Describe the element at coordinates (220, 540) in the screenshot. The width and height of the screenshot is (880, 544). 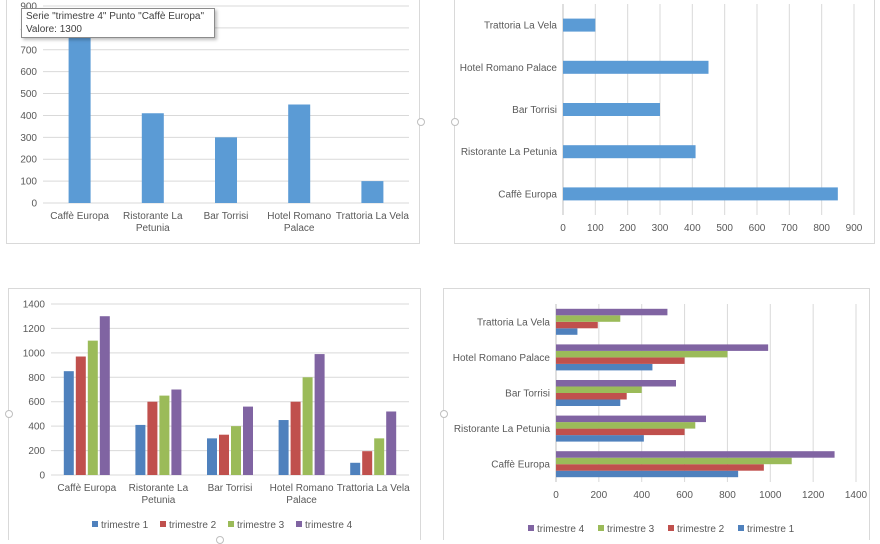
I see `resize-handle-bottom` at that location.